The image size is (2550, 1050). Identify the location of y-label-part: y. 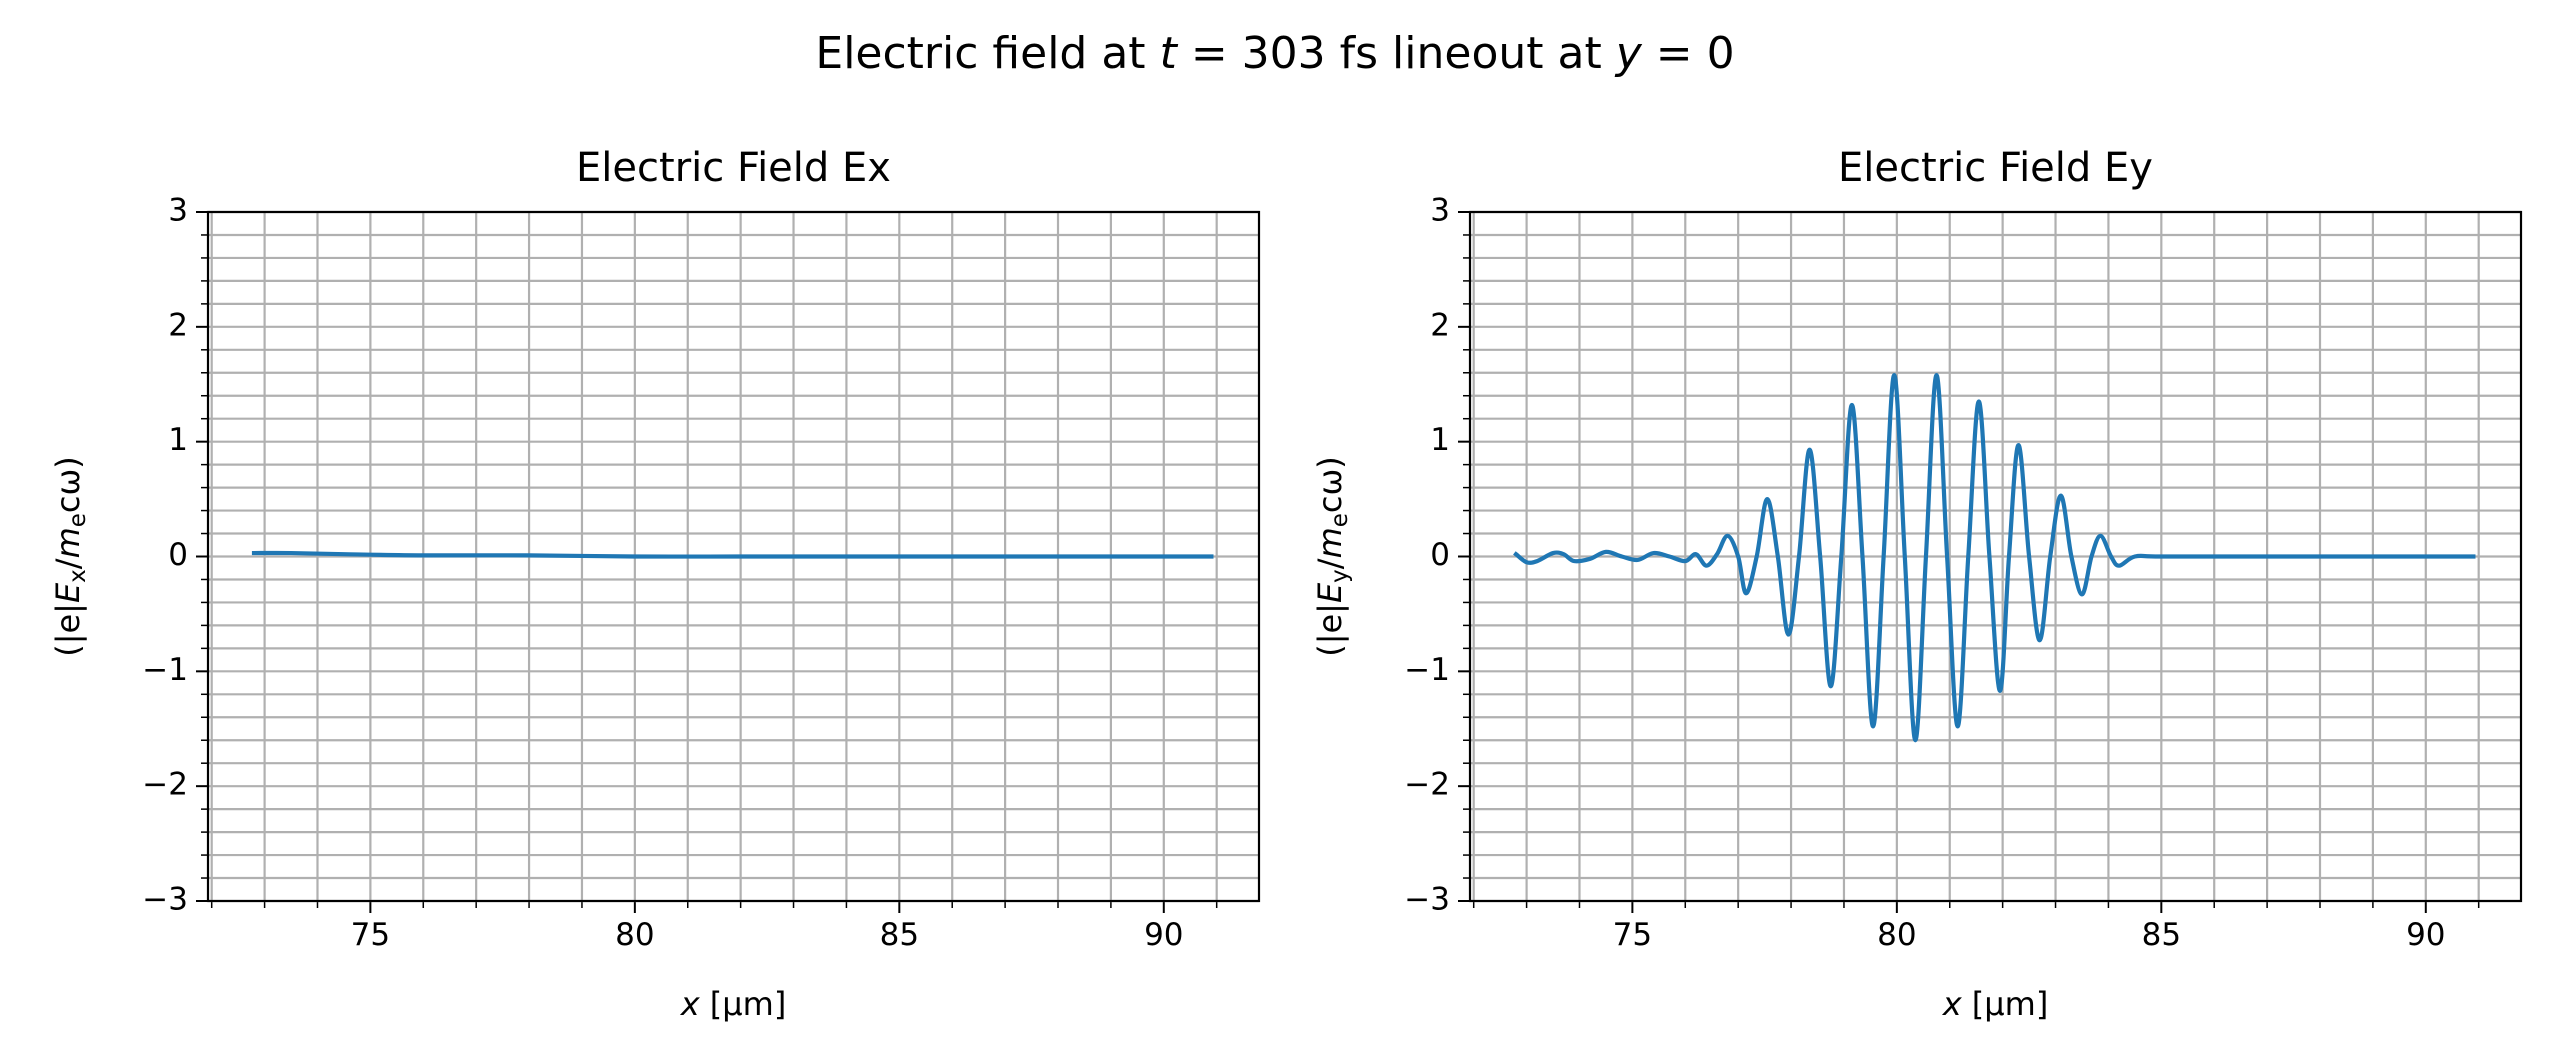
(1340, 576).